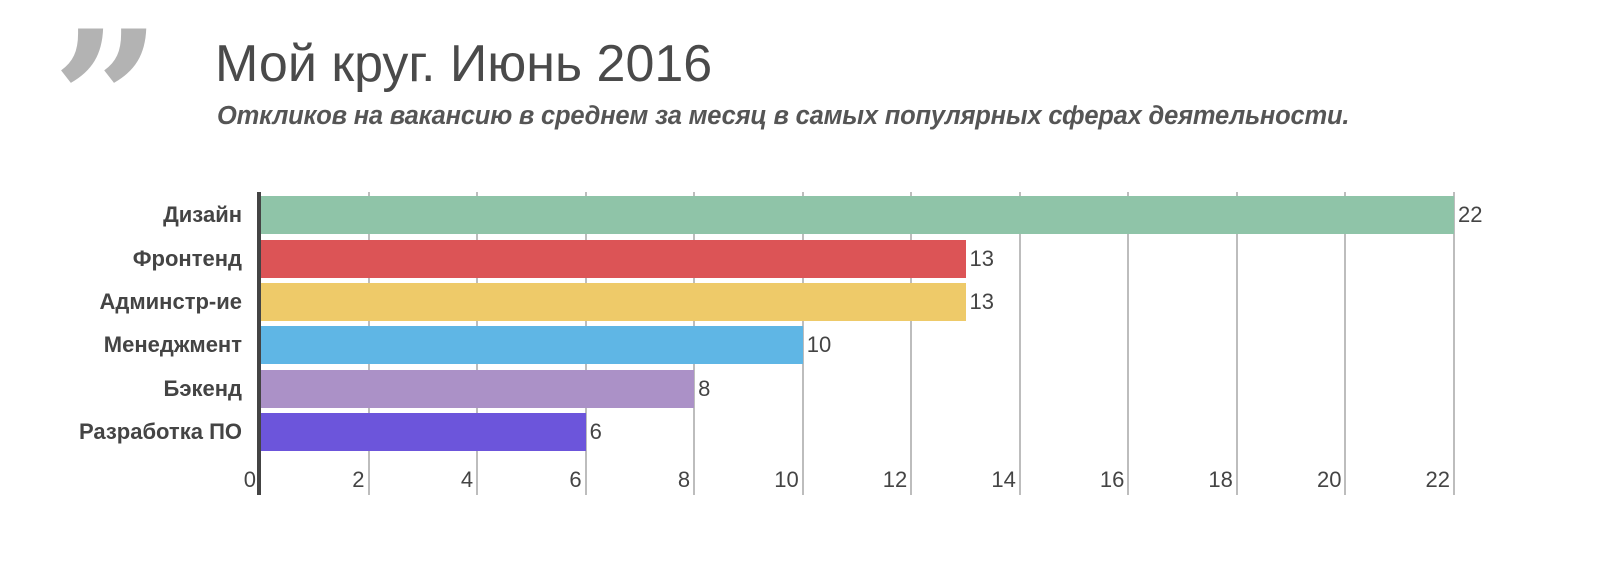 This screenshot has width=1600, height=584. What do you see at coordinates (704, 388) in the screenshot?
I see `data-label: 8` at bounding box center [704, 388].